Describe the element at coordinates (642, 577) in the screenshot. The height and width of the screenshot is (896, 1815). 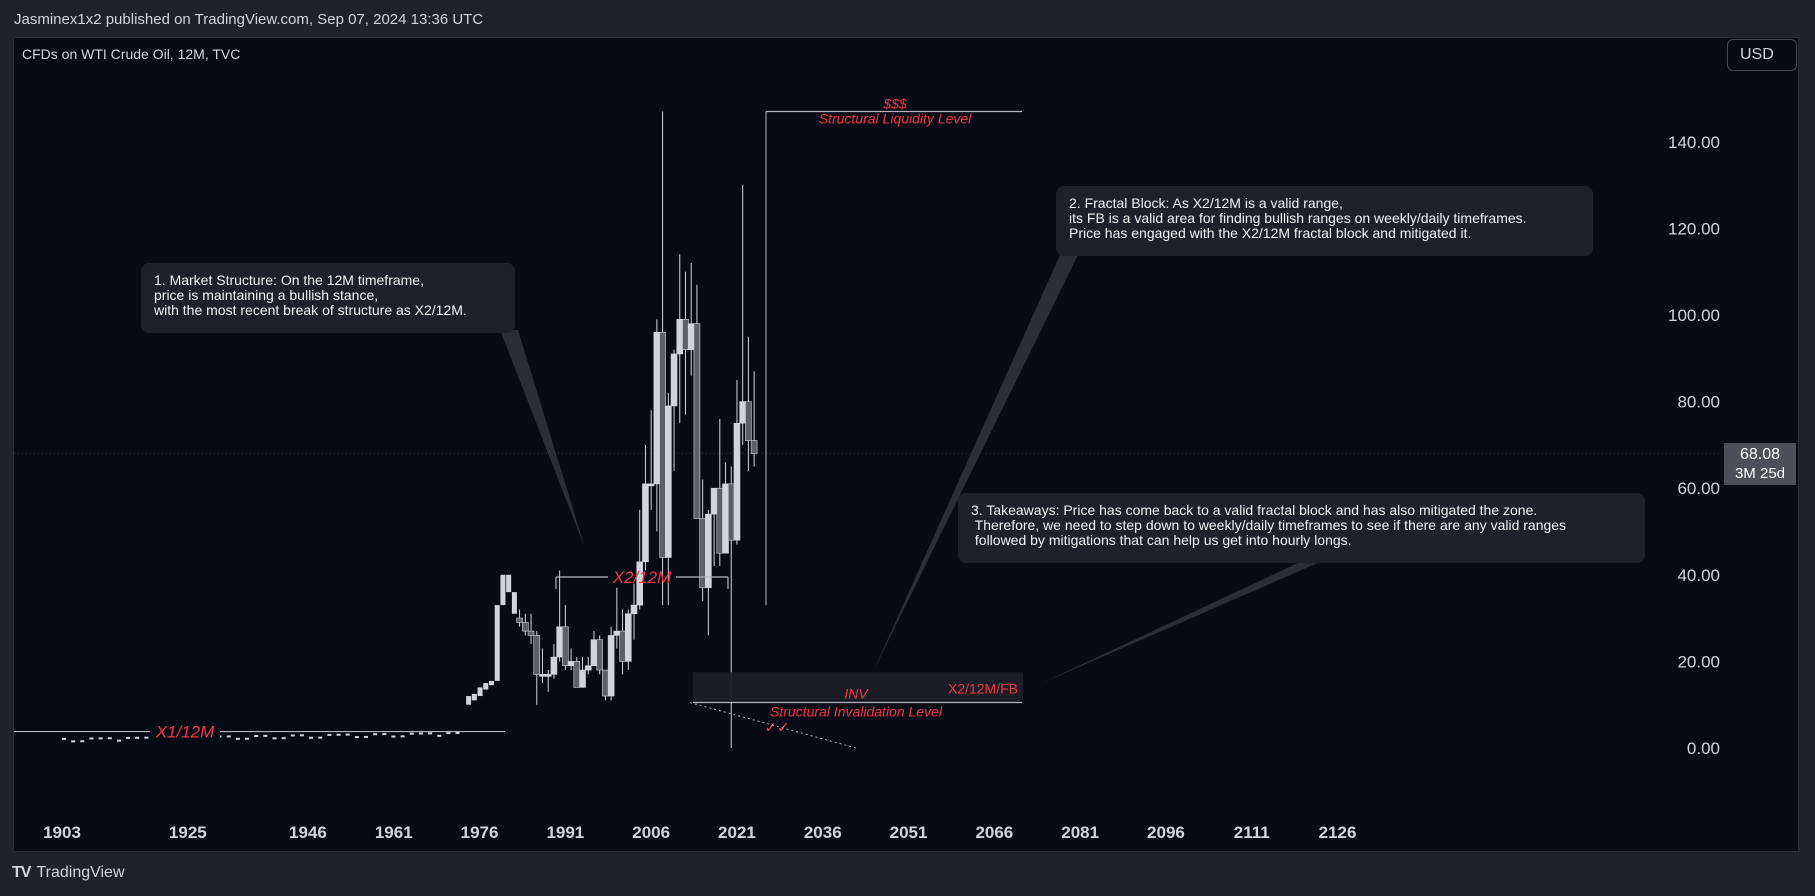
I see `x2-label: X2/12M` at that location.